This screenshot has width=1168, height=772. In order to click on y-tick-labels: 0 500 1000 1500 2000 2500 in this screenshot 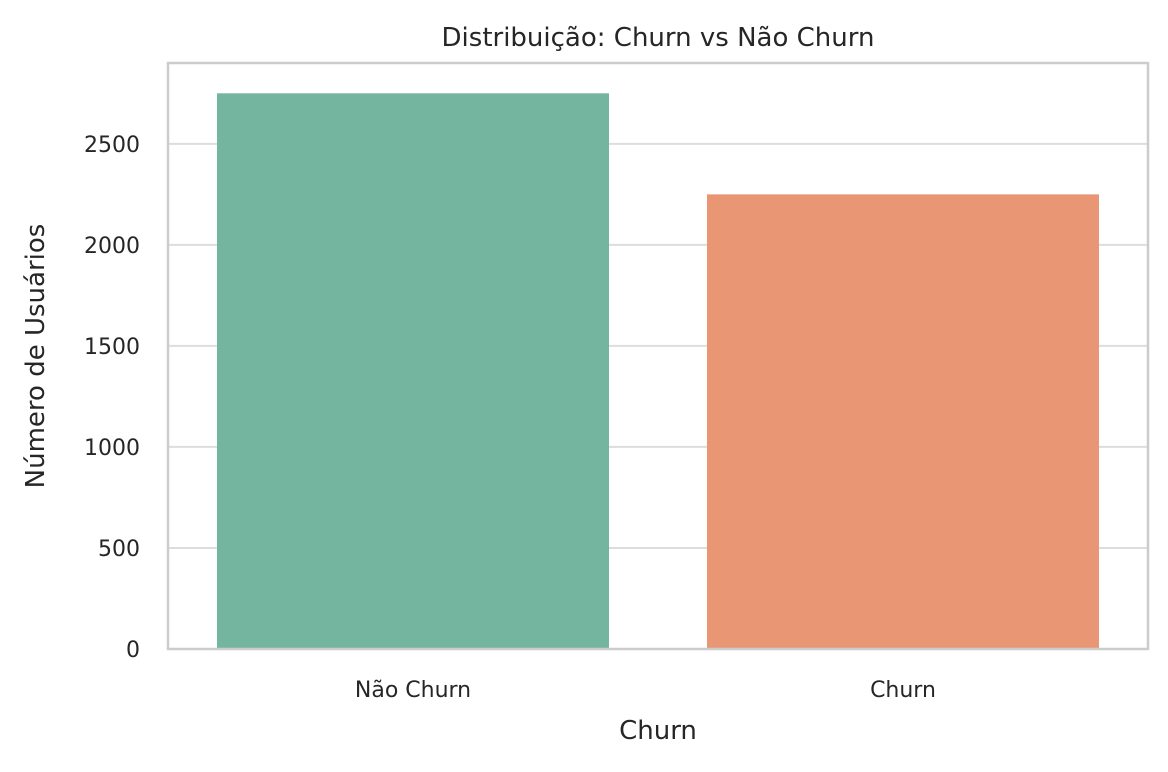, I will do `click(112, 398)`.